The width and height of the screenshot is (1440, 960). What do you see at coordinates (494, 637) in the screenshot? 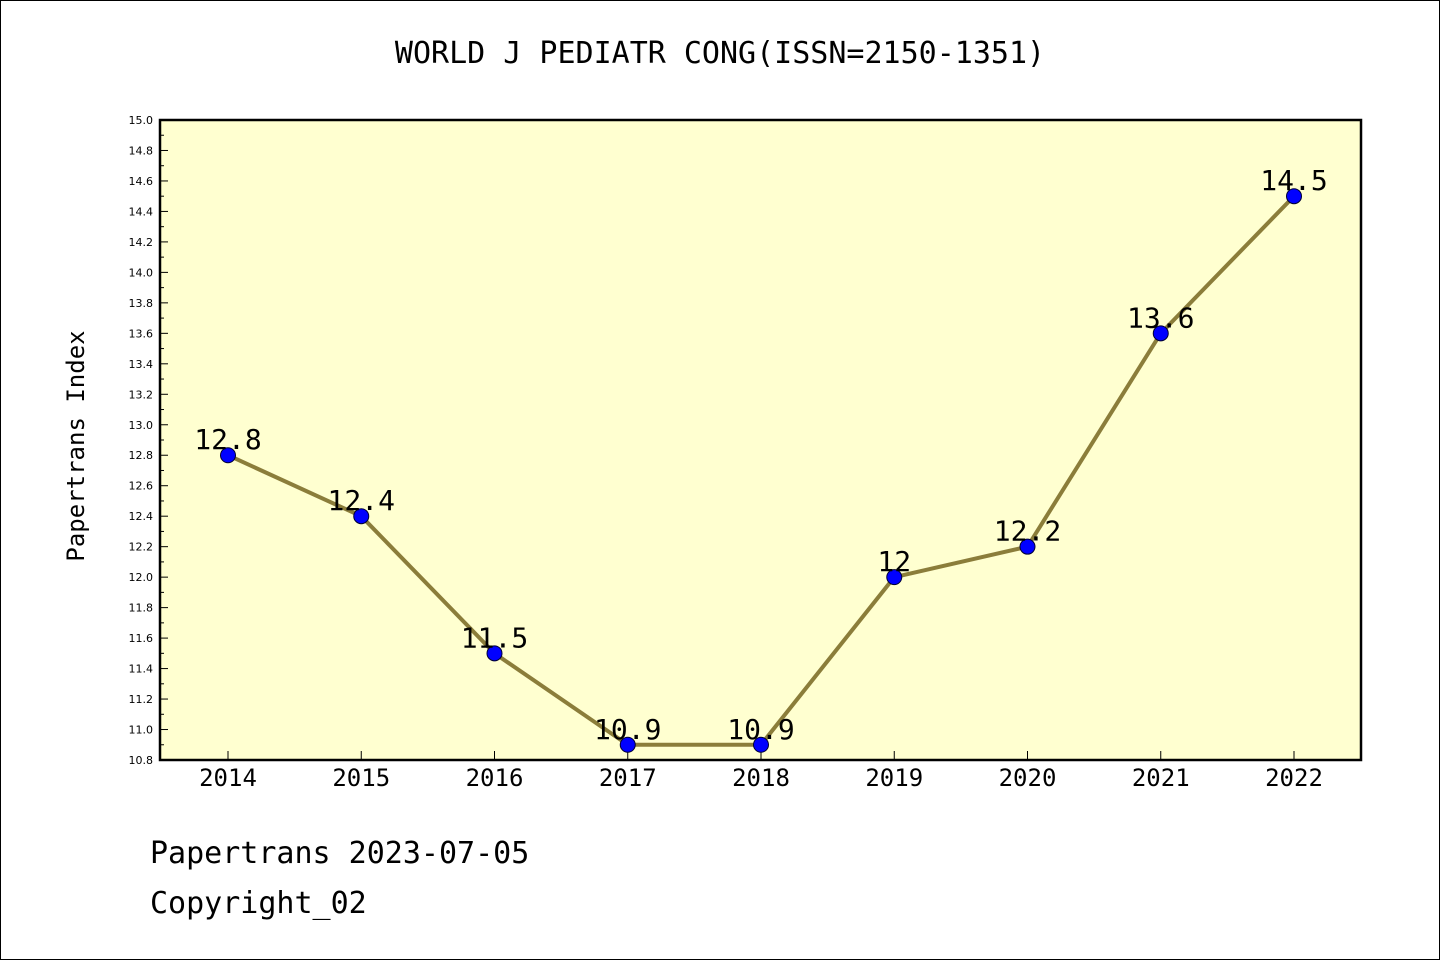
I see `data-label: 11.5` at bounding box center [494, 637].